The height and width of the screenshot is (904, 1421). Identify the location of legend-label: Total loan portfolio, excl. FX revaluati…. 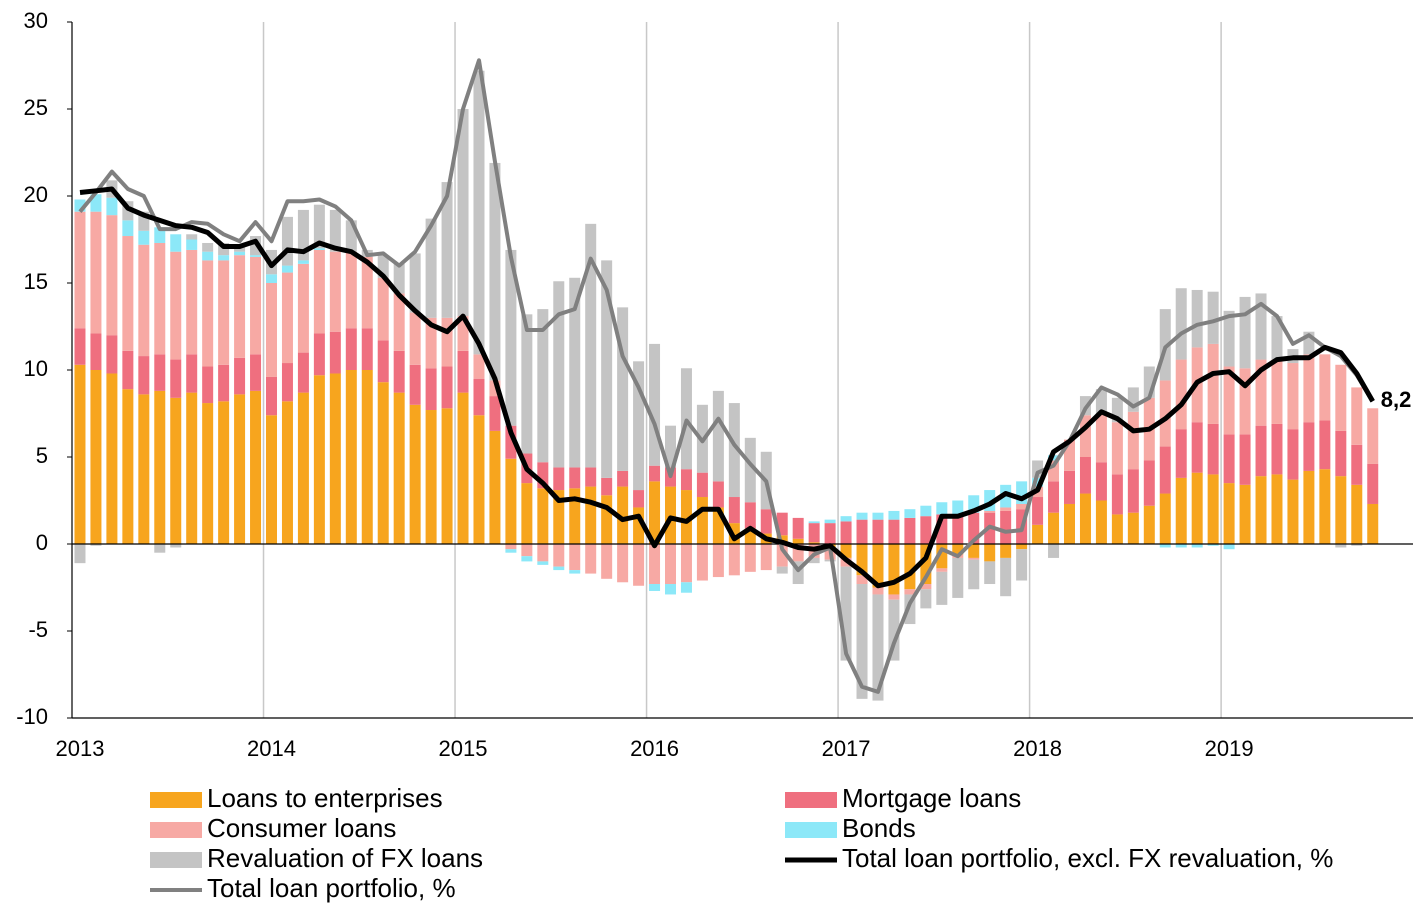
(1087, 858).